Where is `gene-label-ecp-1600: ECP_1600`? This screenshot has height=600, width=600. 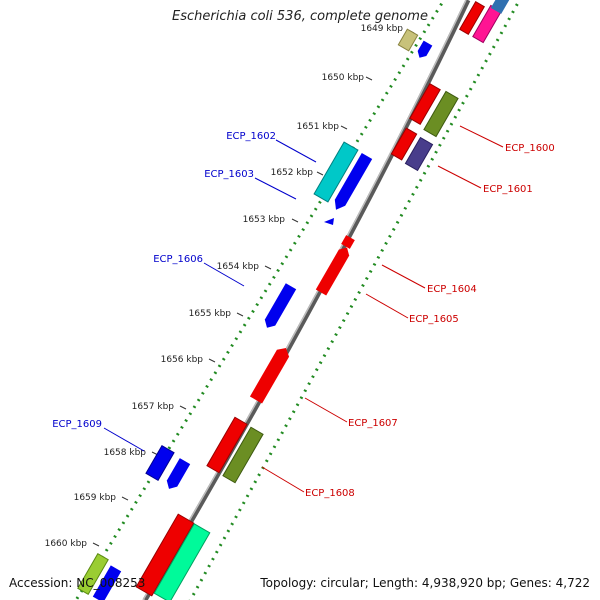 gene-label-ecp-1600: ECP_1600 is located at coordinates (530, 148).